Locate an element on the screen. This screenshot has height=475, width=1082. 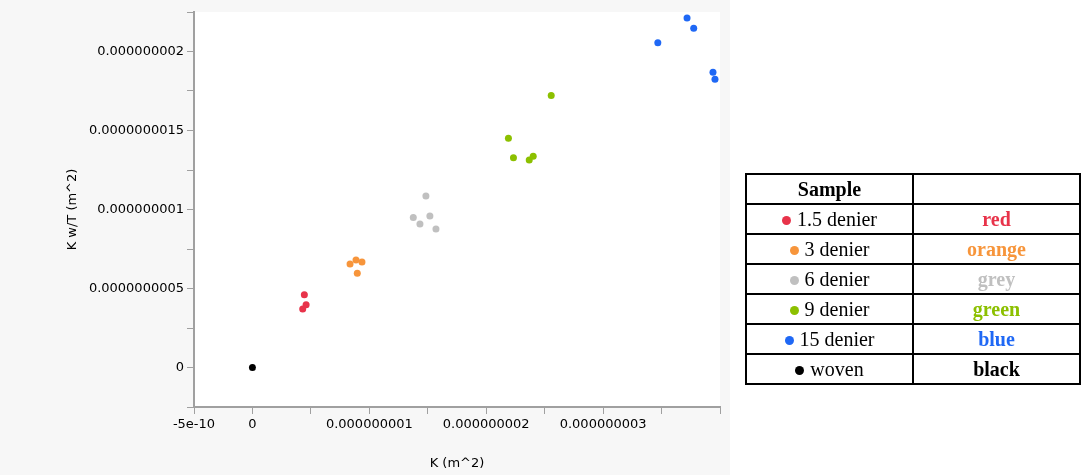
text: green is located at coordinates (996, 309).